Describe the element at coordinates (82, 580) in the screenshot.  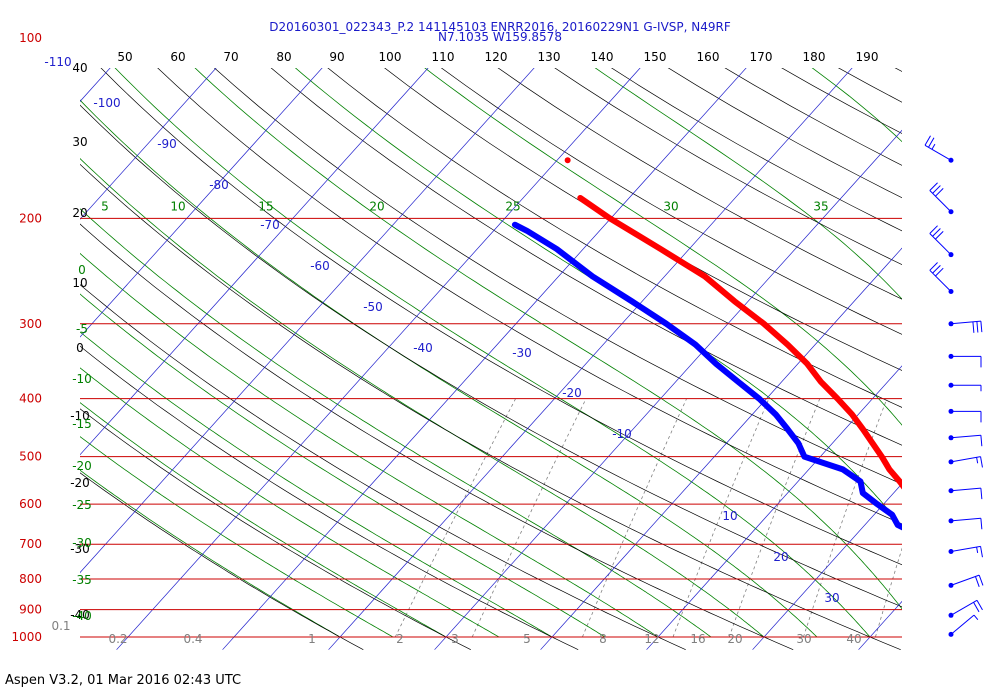
I see `moist-left-label: -35` at that location.